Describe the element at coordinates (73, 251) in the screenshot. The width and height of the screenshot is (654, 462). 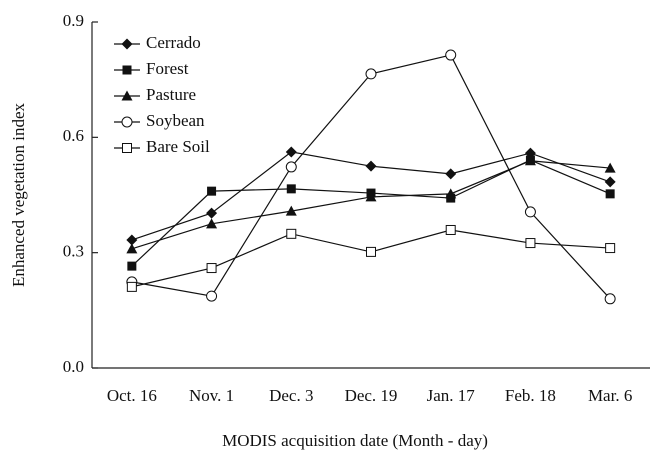
I see `y-tick-label: 0.3` at that location.